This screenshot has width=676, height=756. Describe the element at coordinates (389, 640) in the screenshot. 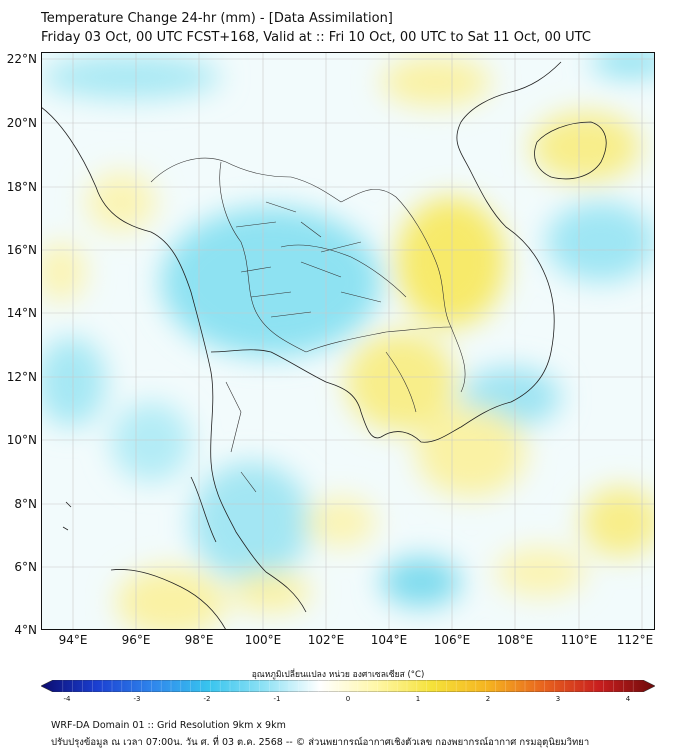

I see `lon-label: 104°E` at that location.